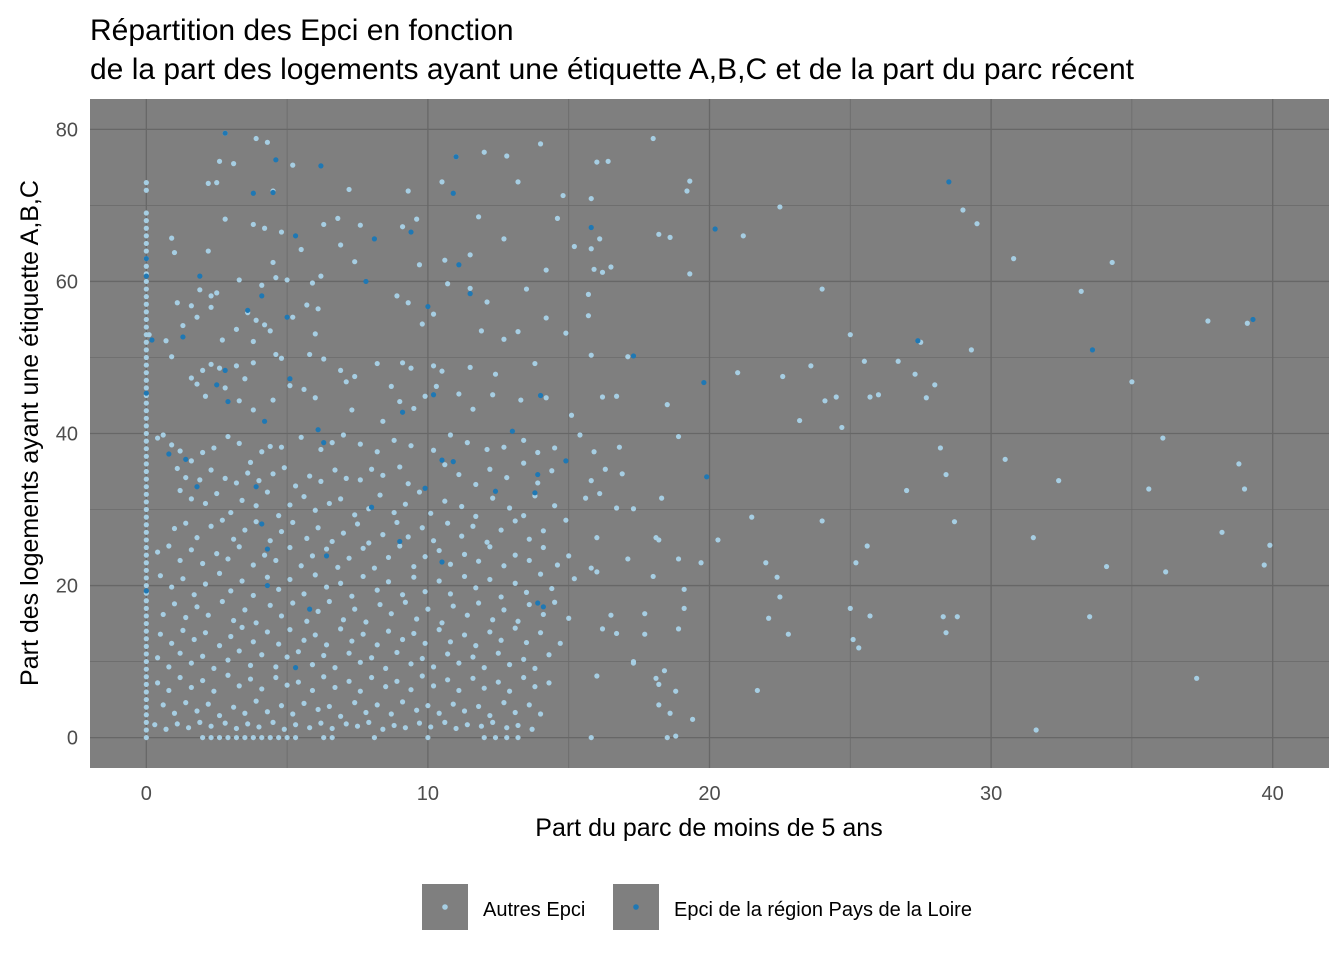 This screenshot has width=1344, height=960. Describe the element at coordinates (67, 434) in the screenshot. I see `y-axis-ticks: 0 20 40 60 80` at that location.